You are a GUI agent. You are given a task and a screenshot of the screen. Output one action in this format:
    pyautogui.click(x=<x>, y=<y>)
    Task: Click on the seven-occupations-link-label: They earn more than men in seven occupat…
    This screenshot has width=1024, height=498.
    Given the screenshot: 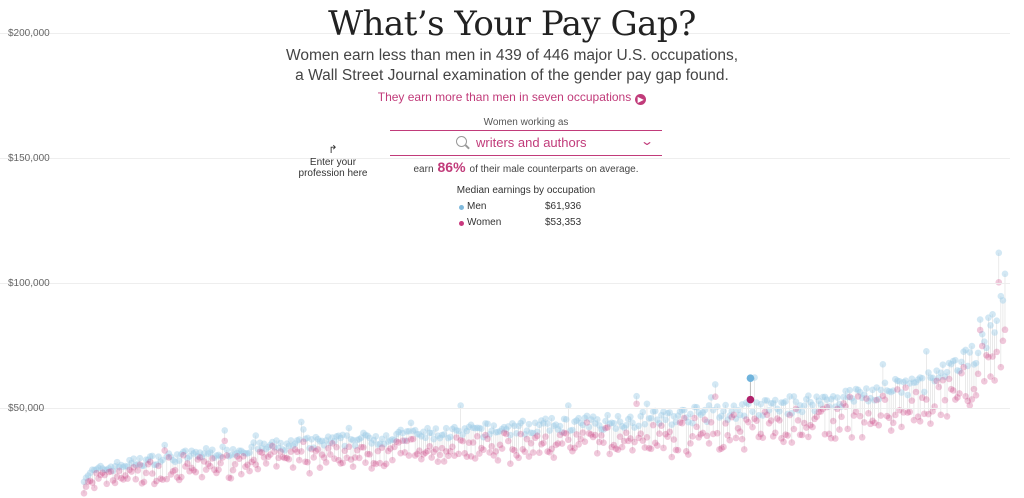 What is the action you would take?
    pyautogui.click(x=504, y=97)
    